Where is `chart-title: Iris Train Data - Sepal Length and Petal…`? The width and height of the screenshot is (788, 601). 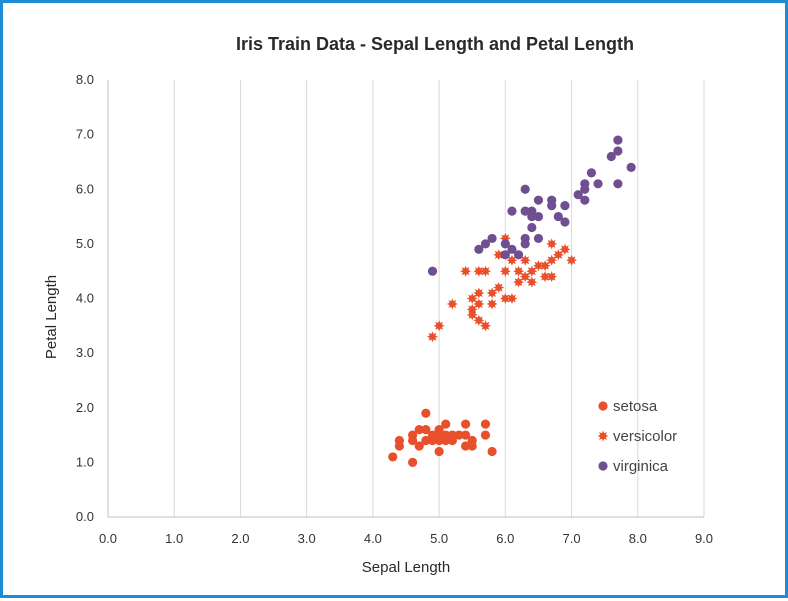
chart-title: Iris Train Data - Sepal Length and Petal… is located at coordinates (435, 44).